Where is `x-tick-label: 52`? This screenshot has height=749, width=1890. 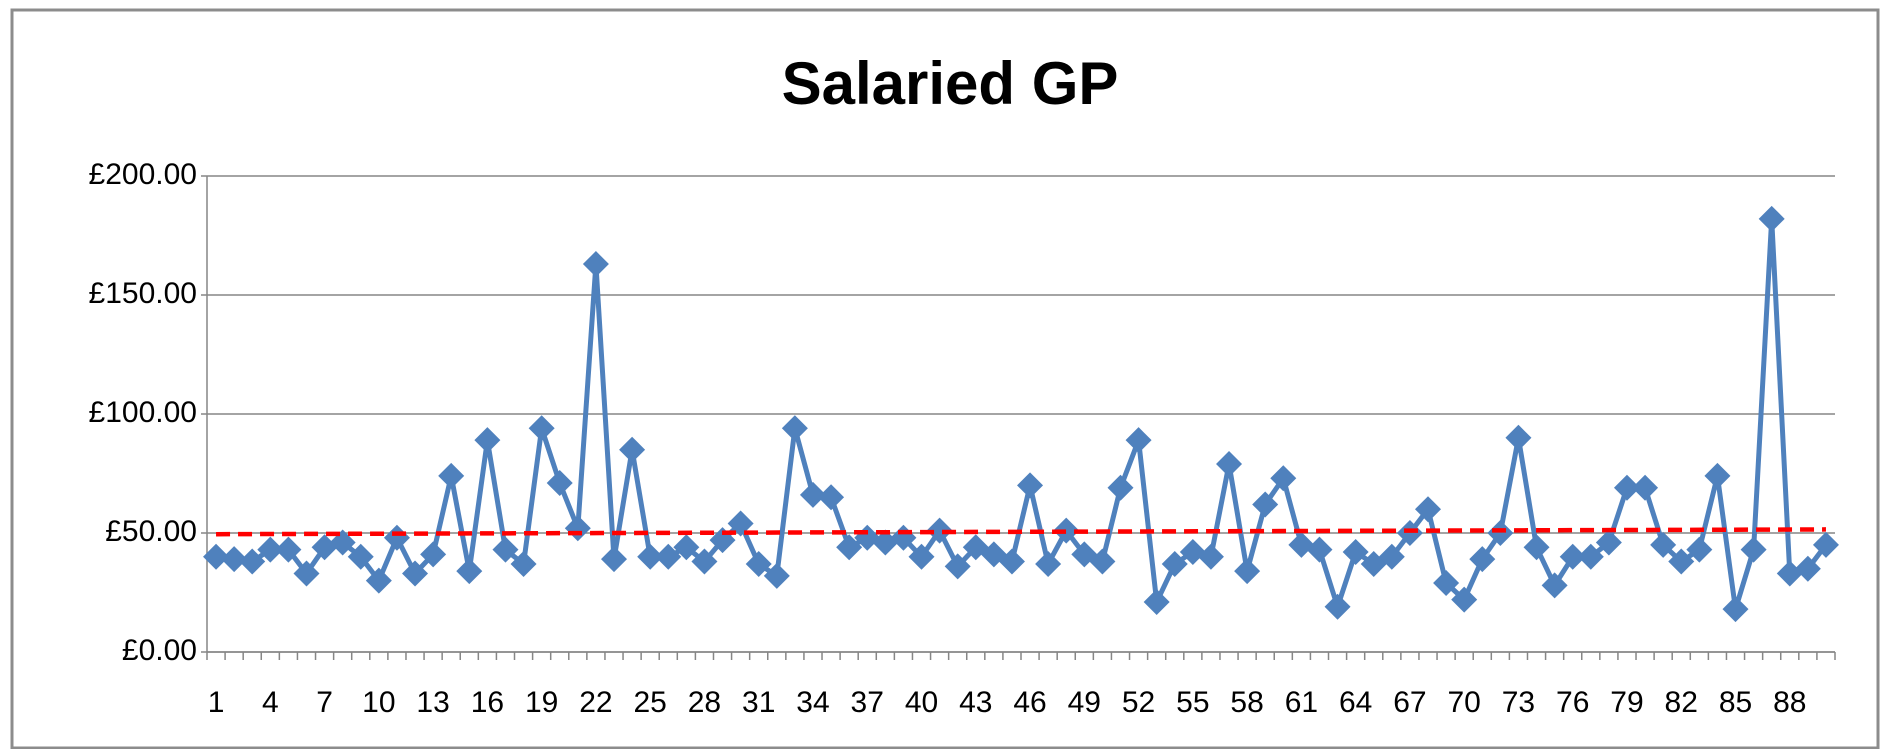 x-tick-label: 52 is located at coordinates (1138, 702).